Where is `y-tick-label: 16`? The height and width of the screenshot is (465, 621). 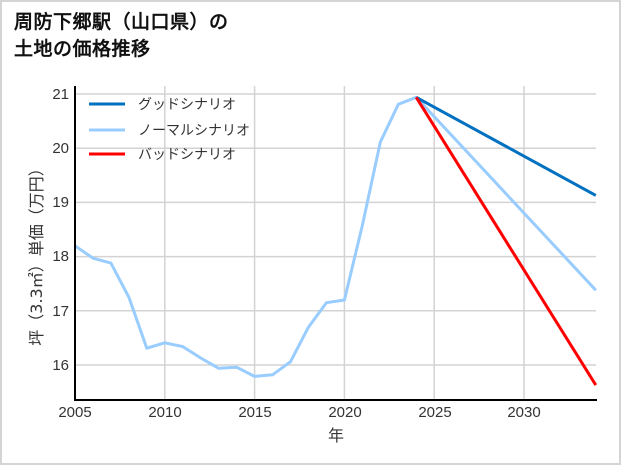
y-tick-label: 16 is located at coordinates (60, 365).